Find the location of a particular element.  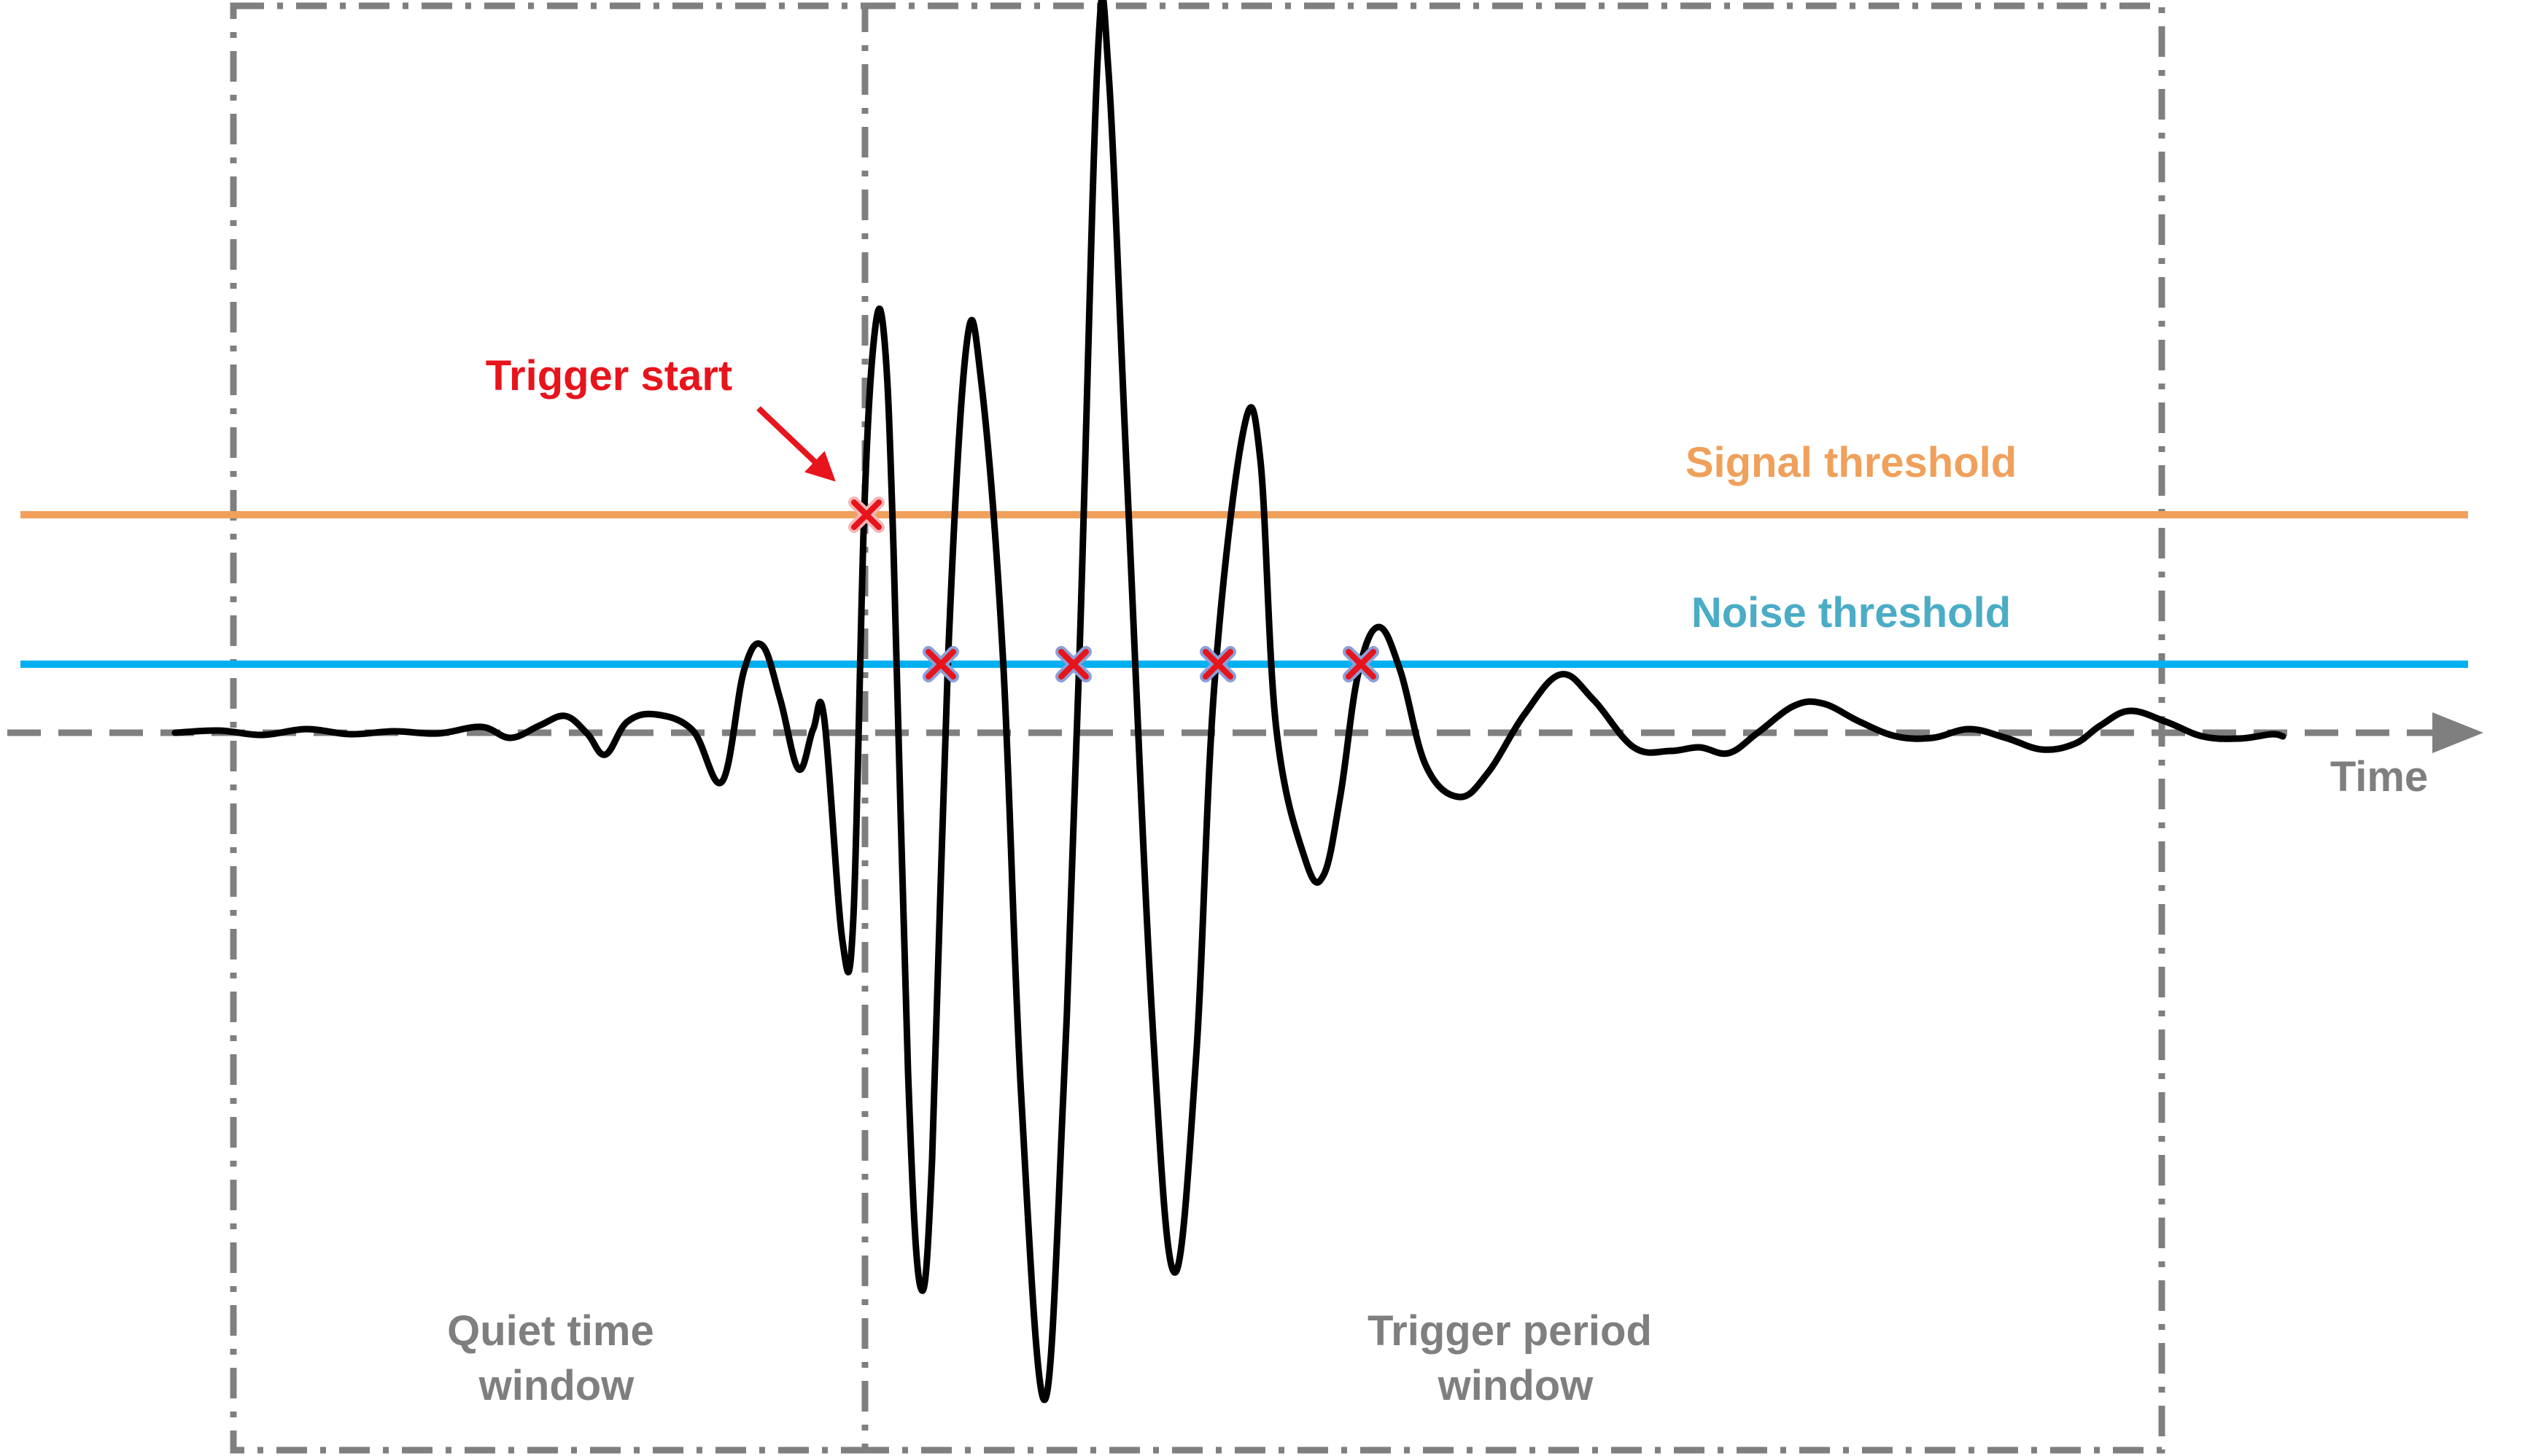

trigger-window-label-line2: window is located at coordinates (1516, 1385).